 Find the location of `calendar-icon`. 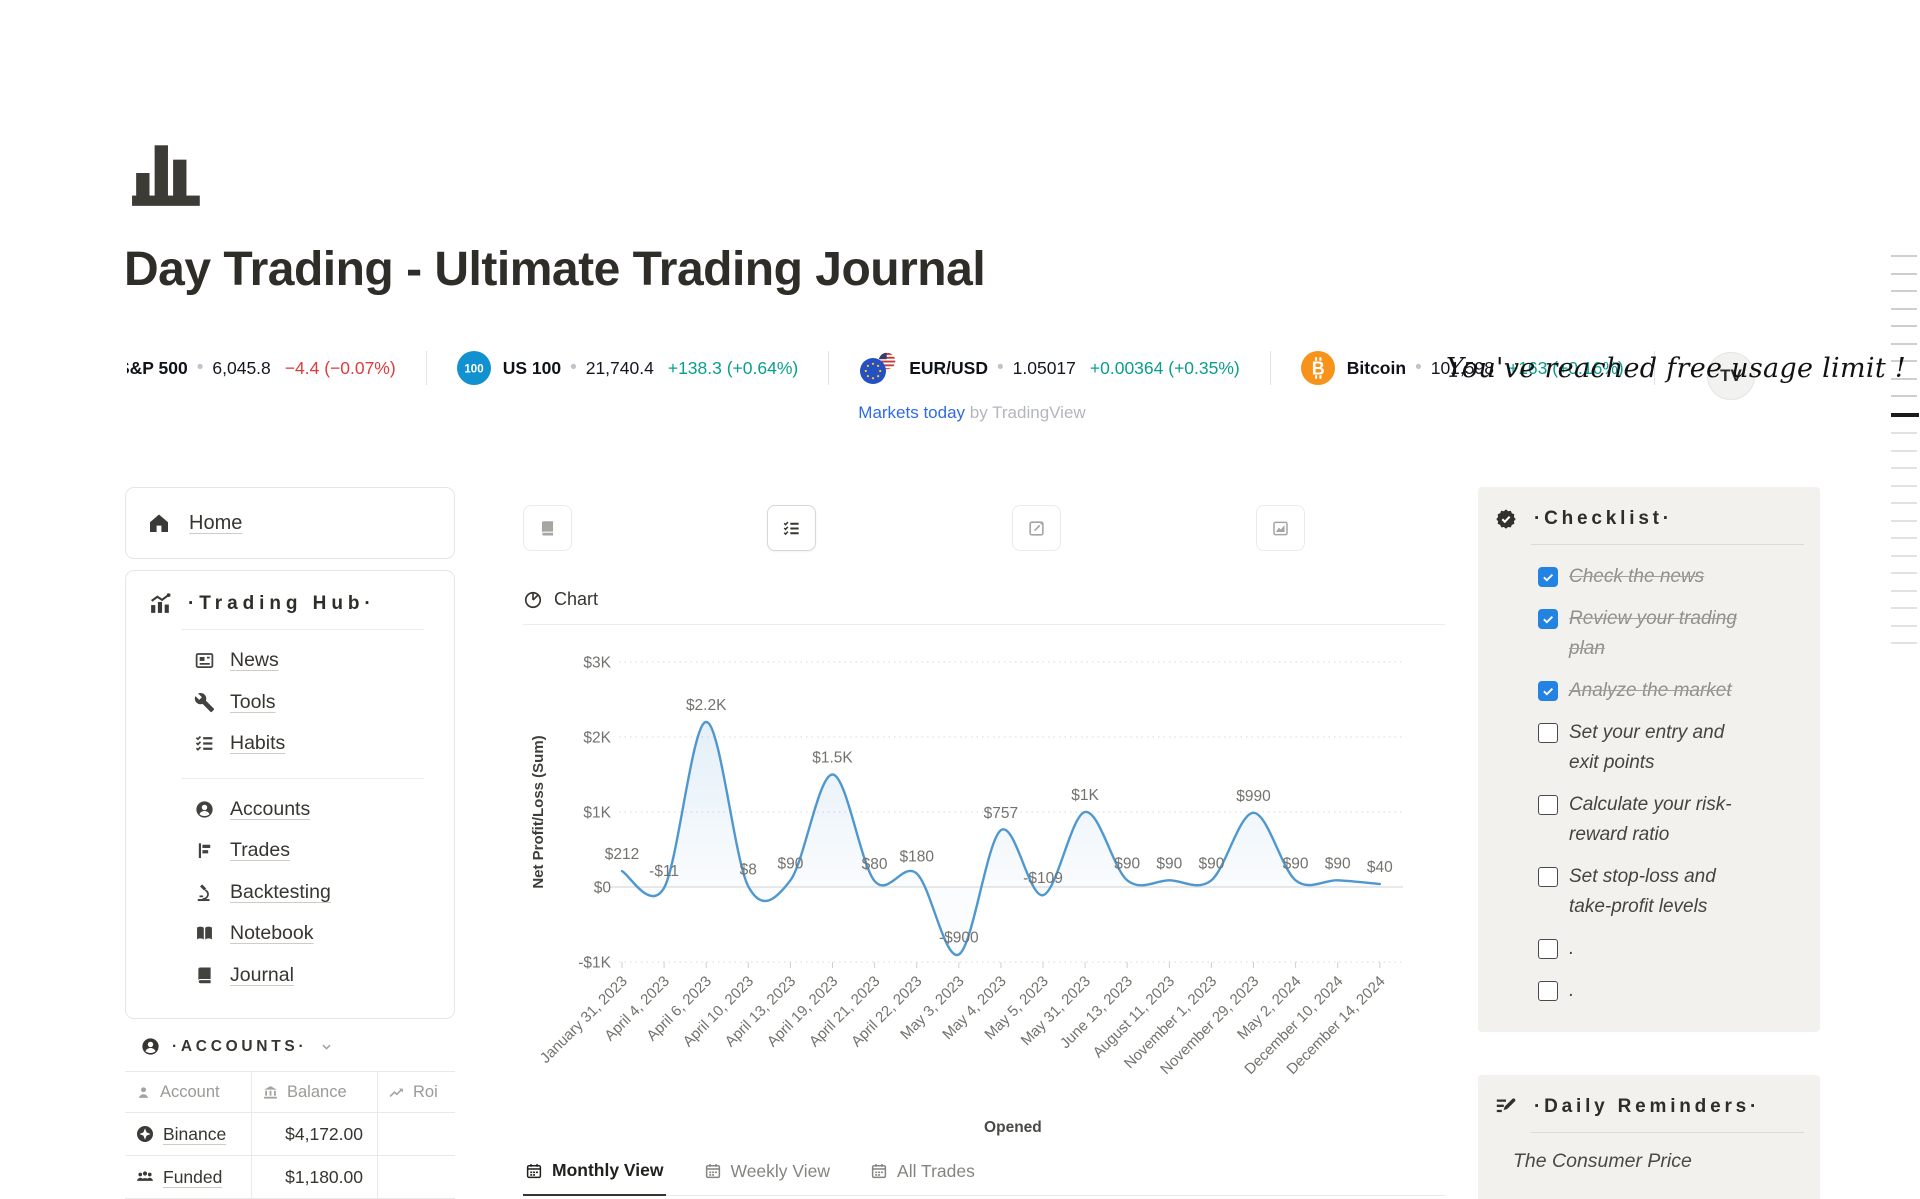

calendar-icon is located at coordinates (712, 1171).